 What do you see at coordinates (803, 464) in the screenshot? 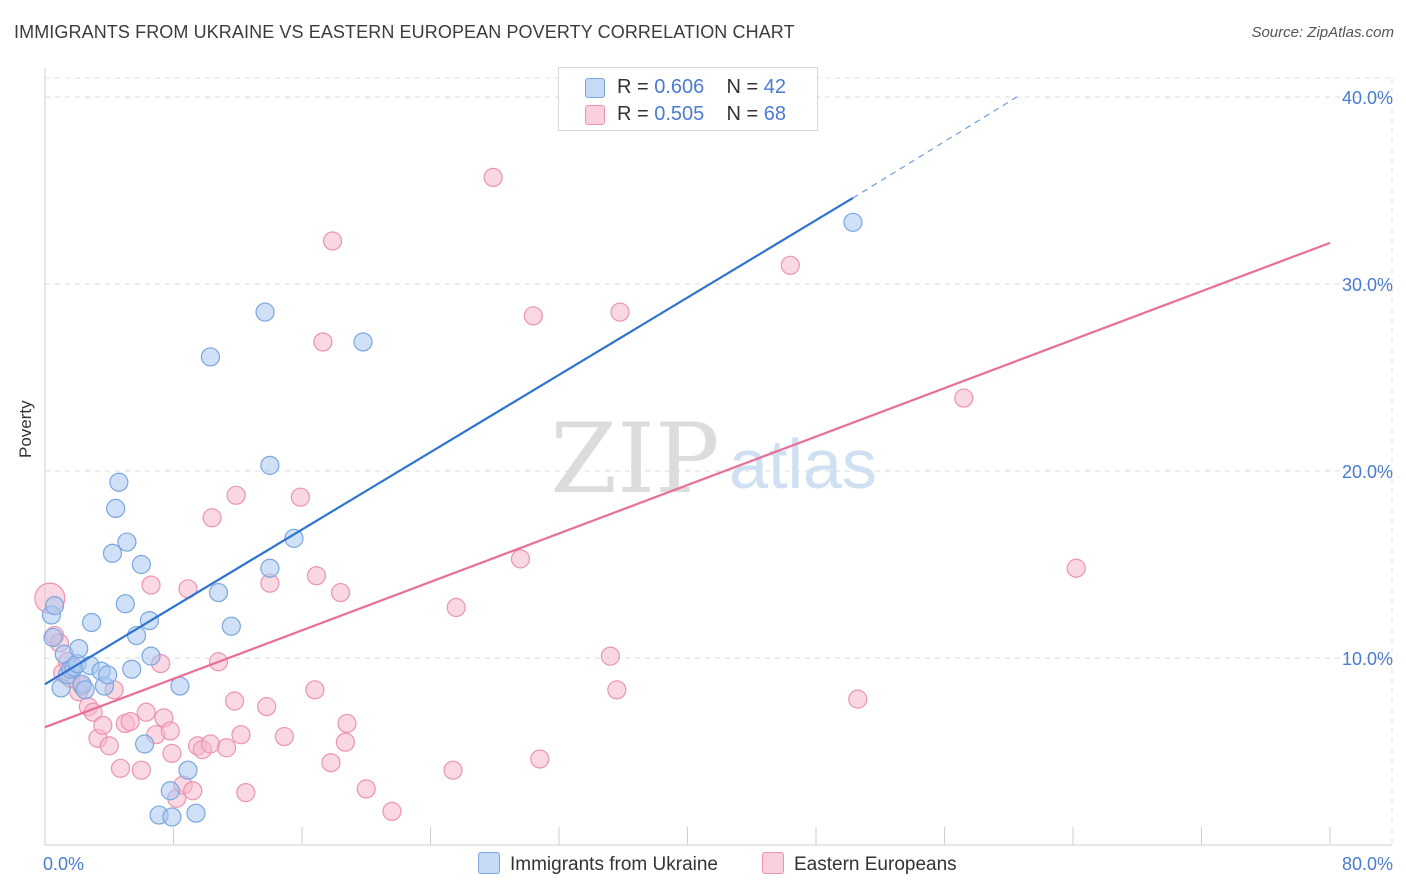
I see `watermark-atlas: atlas` at bounding box center [803, 464].